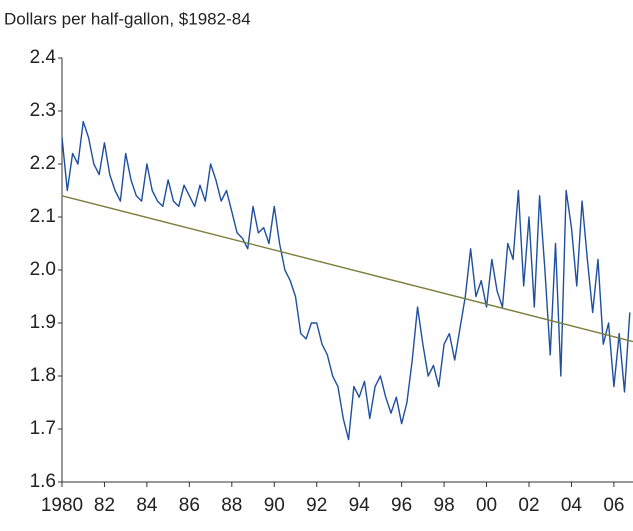  Describe the element at coordinates (147, 505) in the screenshot. I see `x-tick-label: 84` at that location.